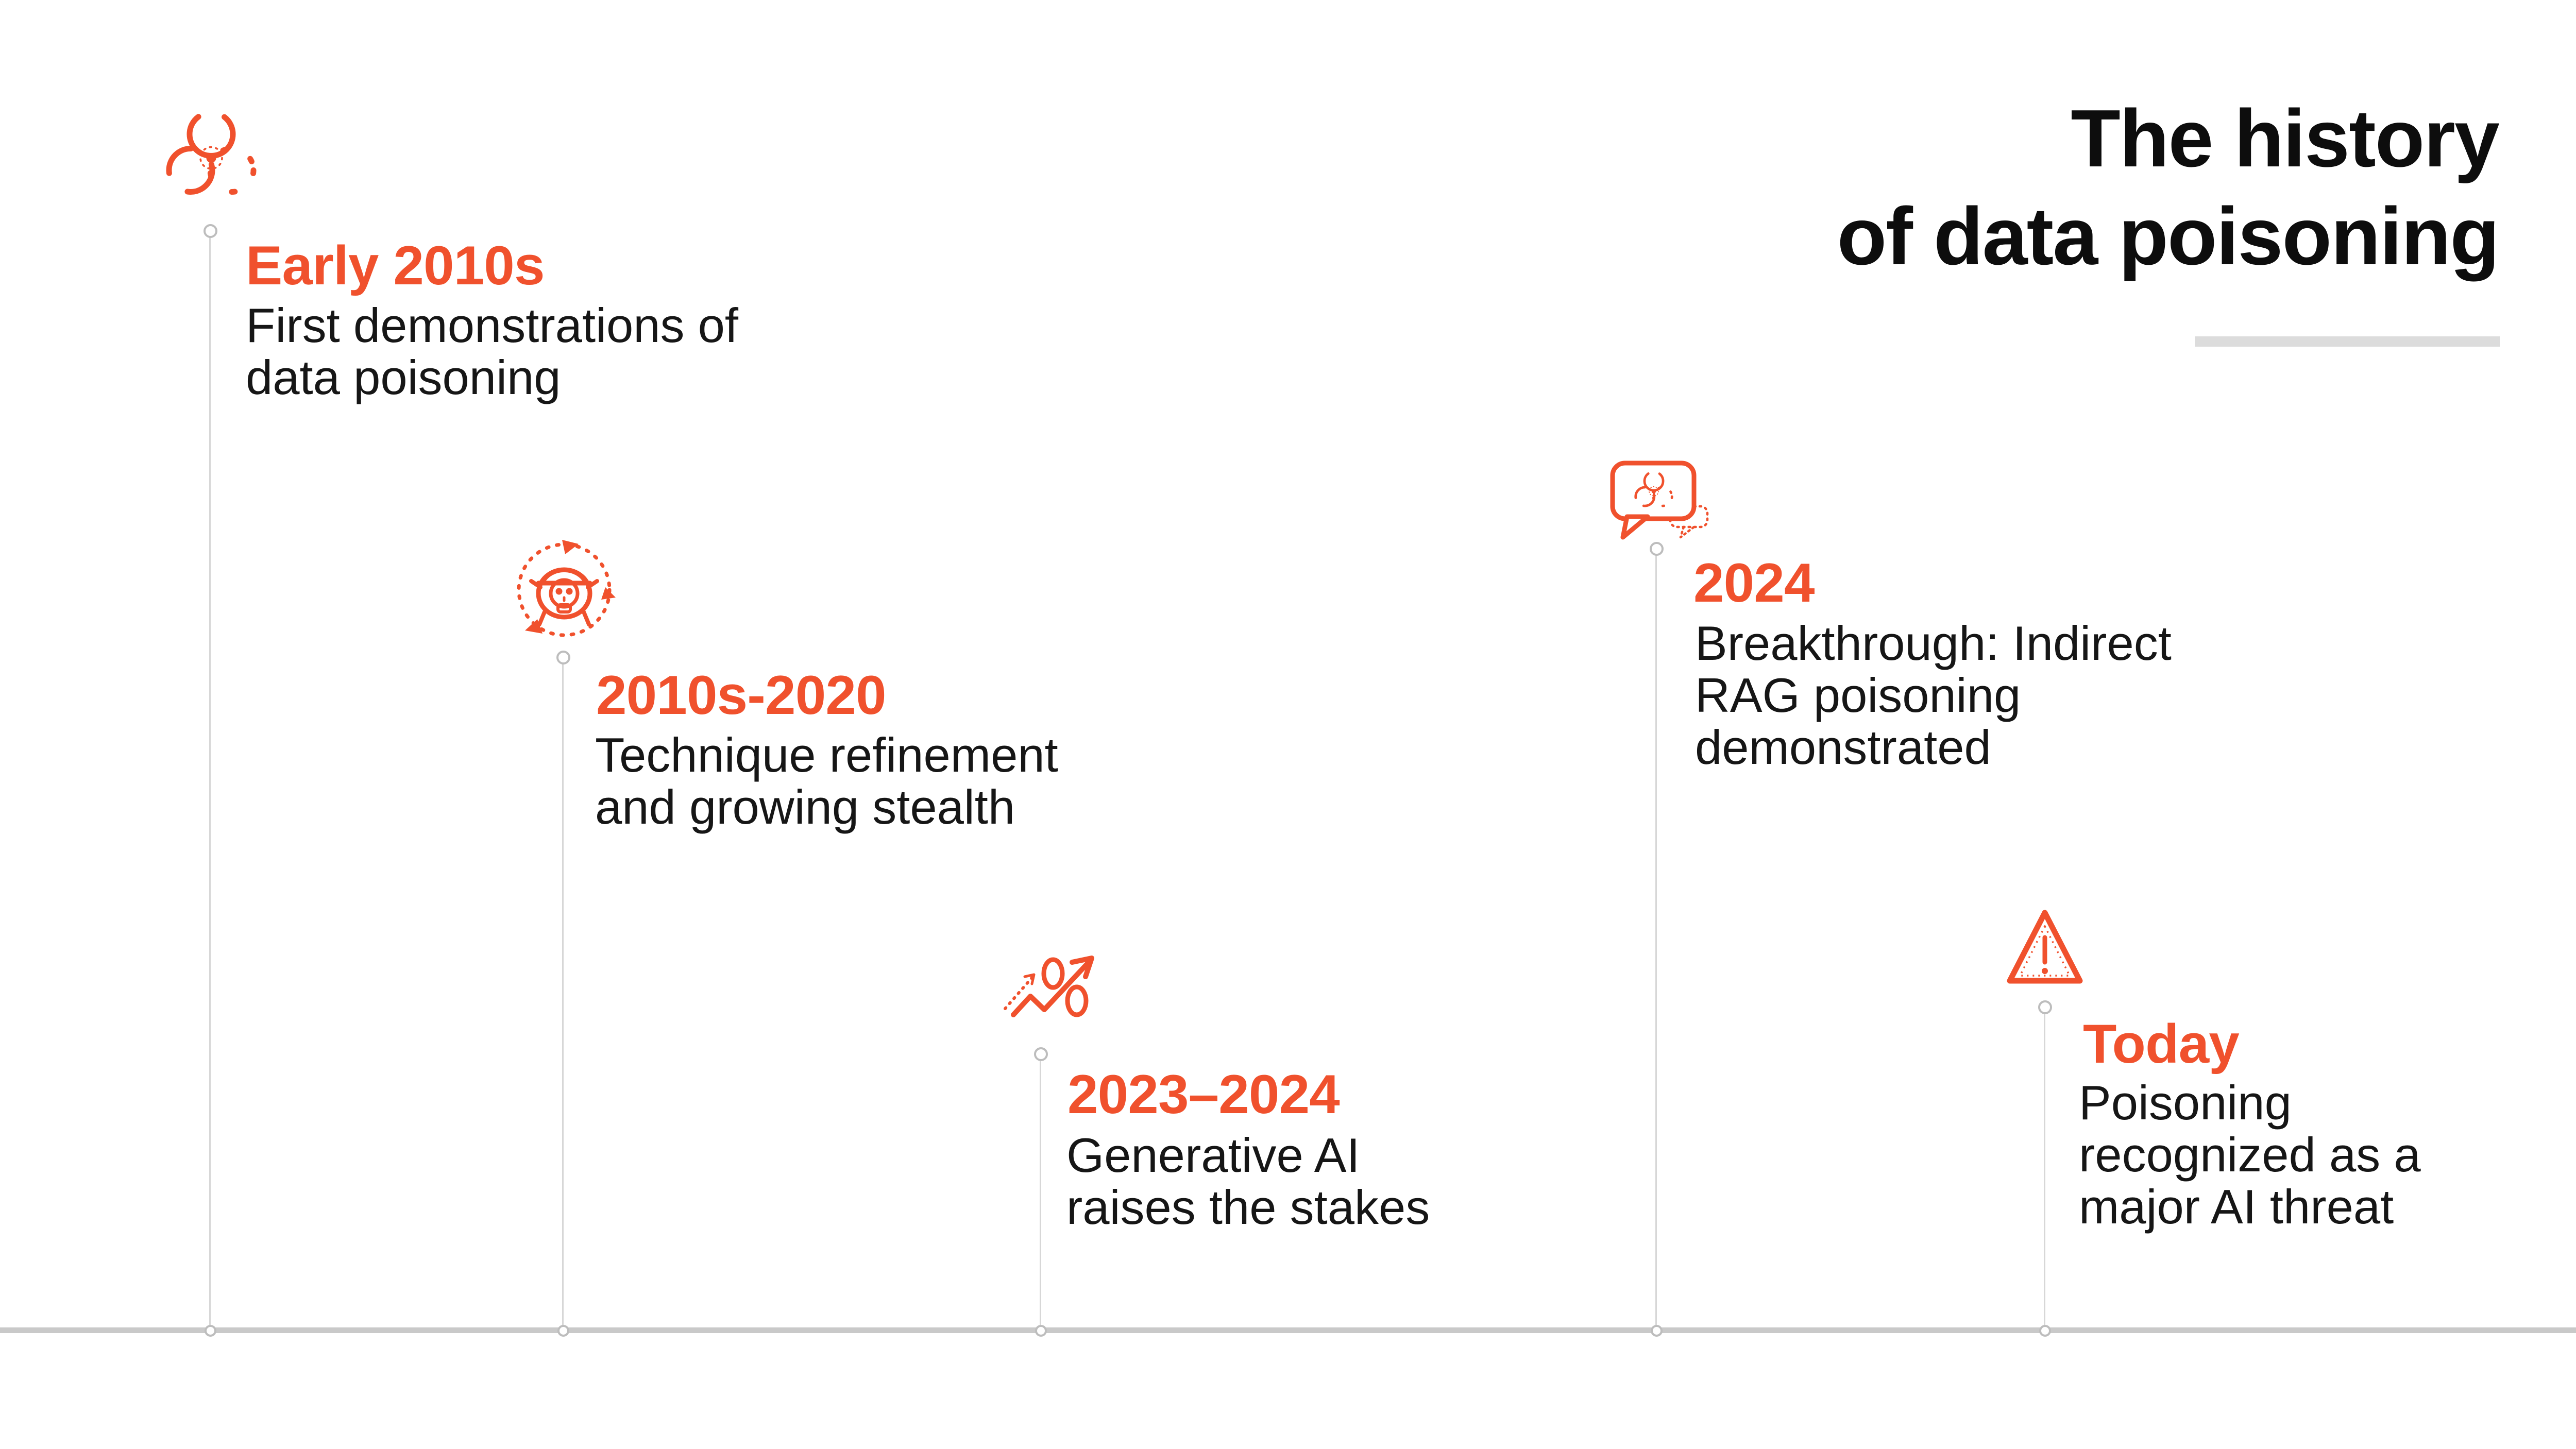 The image size is (2576, 1449). I want to click on warning-triangle-icon, so click(2045, 947).